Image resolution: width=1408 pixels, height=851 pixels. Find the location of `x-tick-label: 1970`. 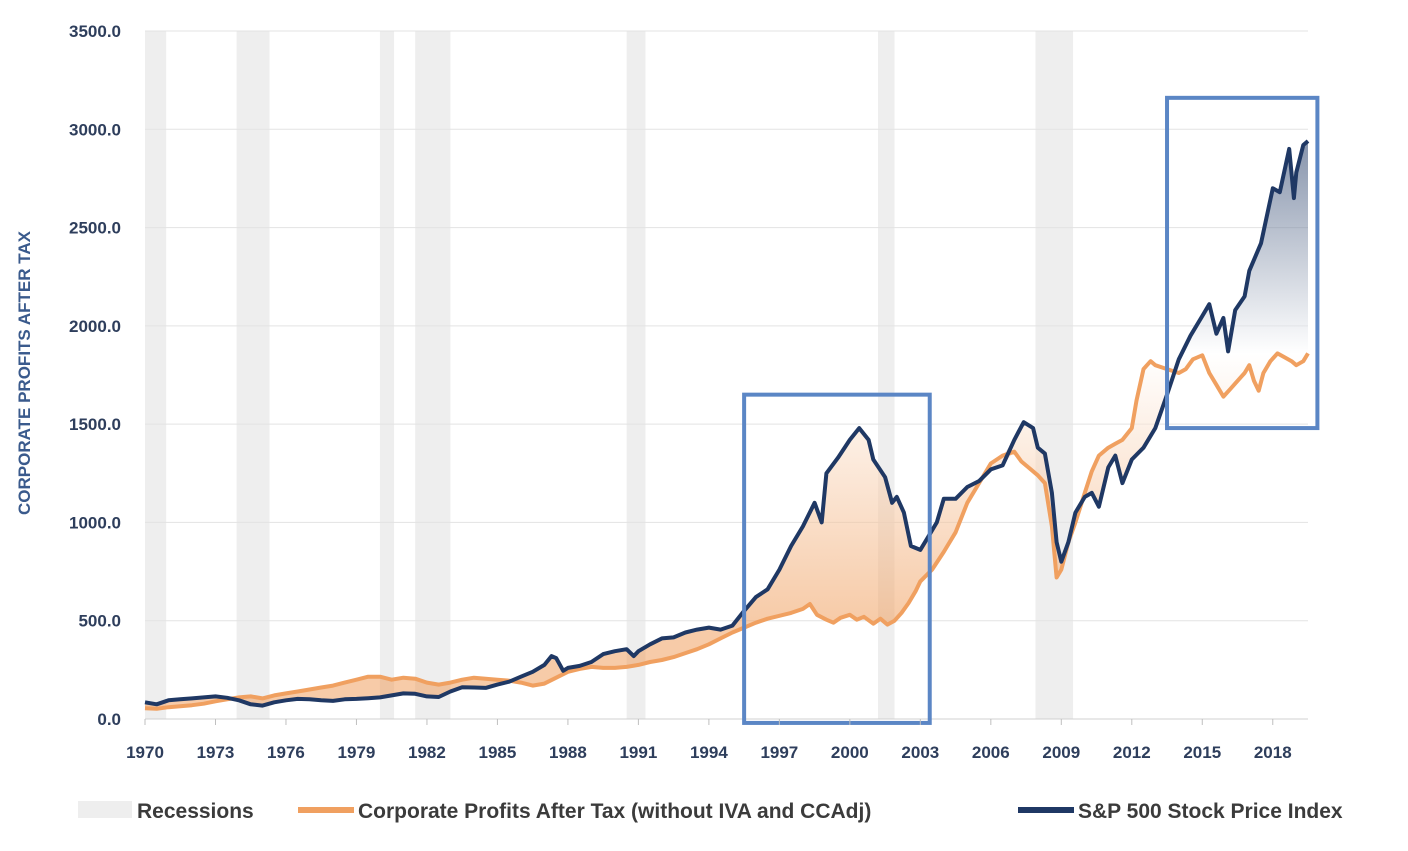

x-tick-label: 1970 is located at coordinates (145, 752).